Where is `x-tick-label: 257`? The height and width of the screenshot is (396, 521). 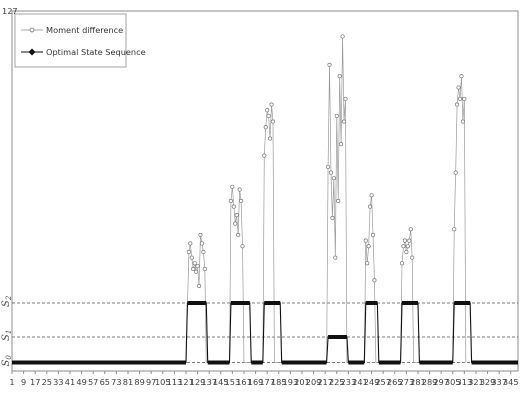
x-tick-label: 257 is located at coordinates (383, 382).